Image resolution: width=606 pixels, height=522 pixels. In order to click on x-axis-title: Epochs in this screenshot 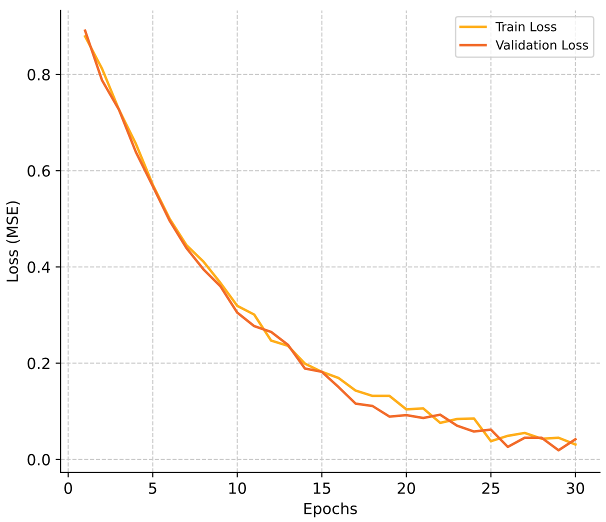, I will do `click(330, 510)`.